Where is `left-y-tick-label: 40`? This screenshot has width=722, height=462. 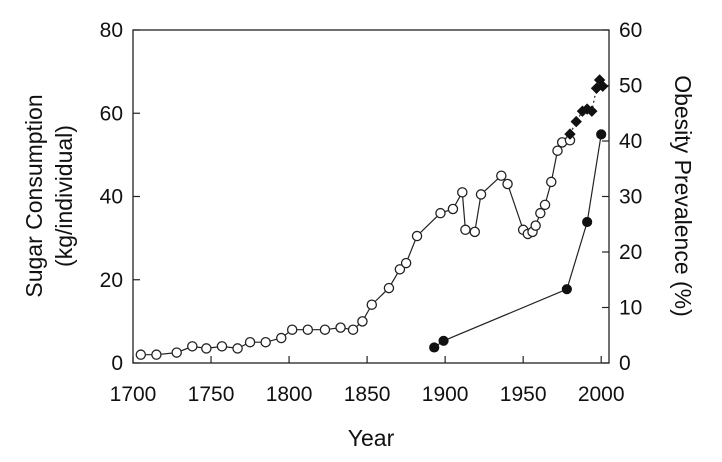 left-y-tick-label: 40 is located at coordinates (111, 197).